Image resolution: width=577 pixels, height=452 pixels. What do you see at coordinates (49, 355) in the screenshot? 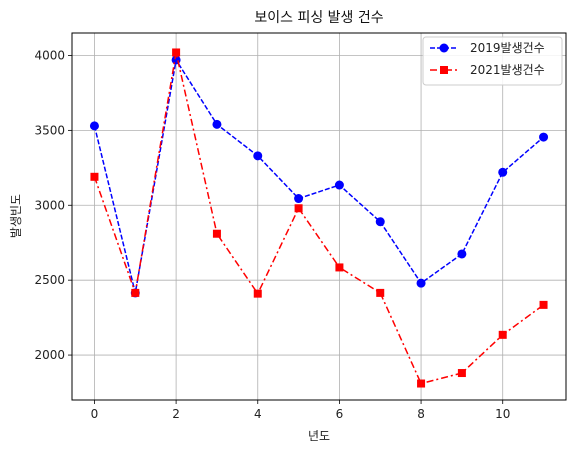
I see `y-tick-label: 2000` at bounding box center [49, 355].